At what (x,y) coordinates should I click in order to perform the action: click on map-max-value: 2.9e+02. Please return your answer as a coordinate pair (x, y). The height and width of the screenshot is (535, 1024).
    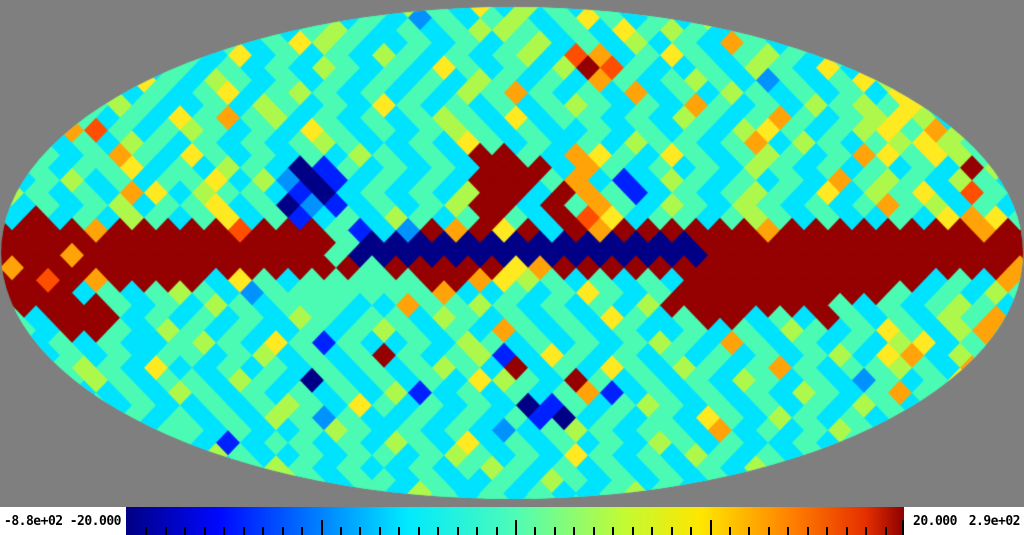
    Looking at the image, I should click on (994, 521).